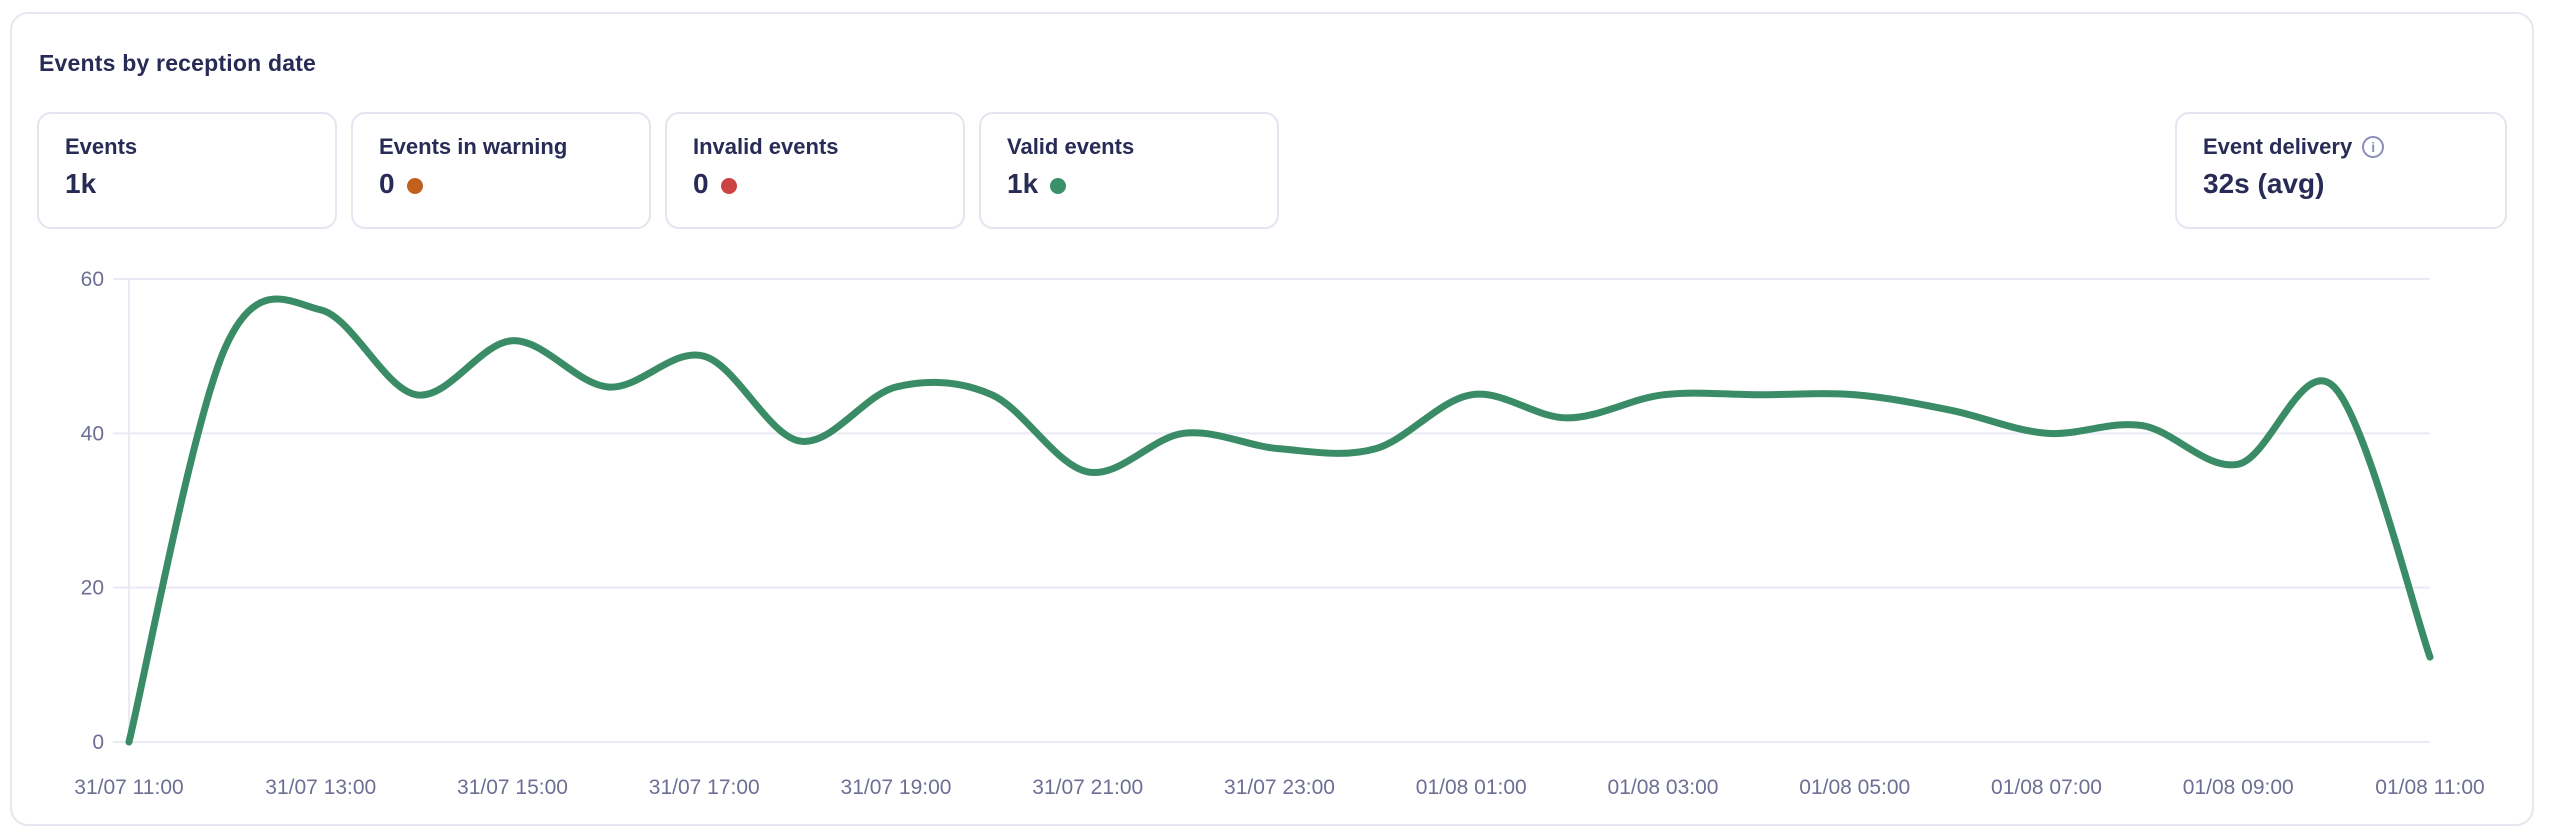 This screenshot has width=2558, height=838. What do you see at coordinates (512, 787) in the screenshot?
I see `x-tick-label: 31/07 15:00` at bounding box center [512, 787].